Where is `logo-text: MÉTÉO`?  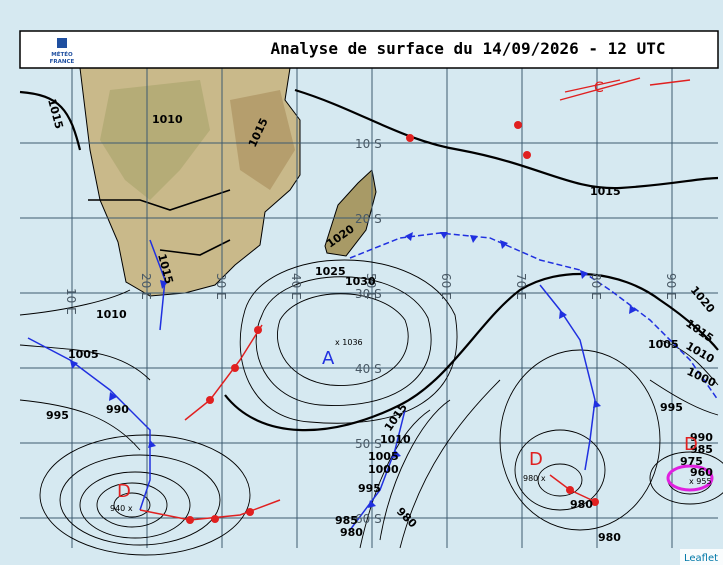
logo-text: MÉTÉO is located at coordinates (62, 54).